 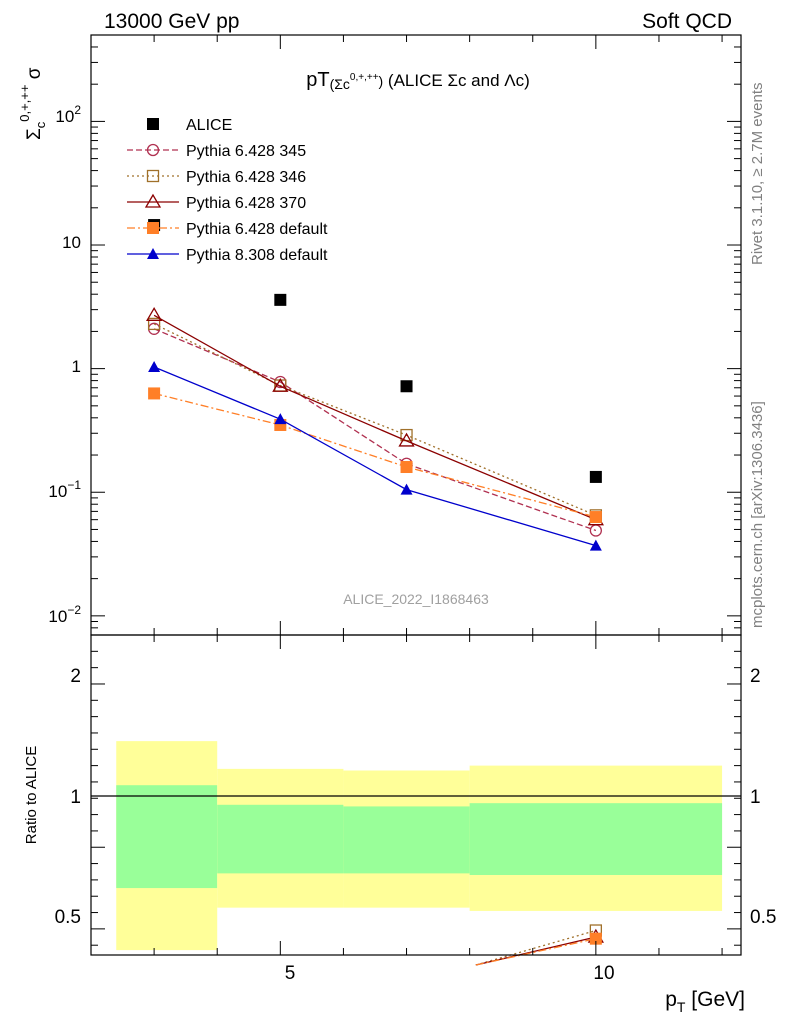 I want to click on ratio-y-tick-1-right: 1, so click(x=755, y=797).